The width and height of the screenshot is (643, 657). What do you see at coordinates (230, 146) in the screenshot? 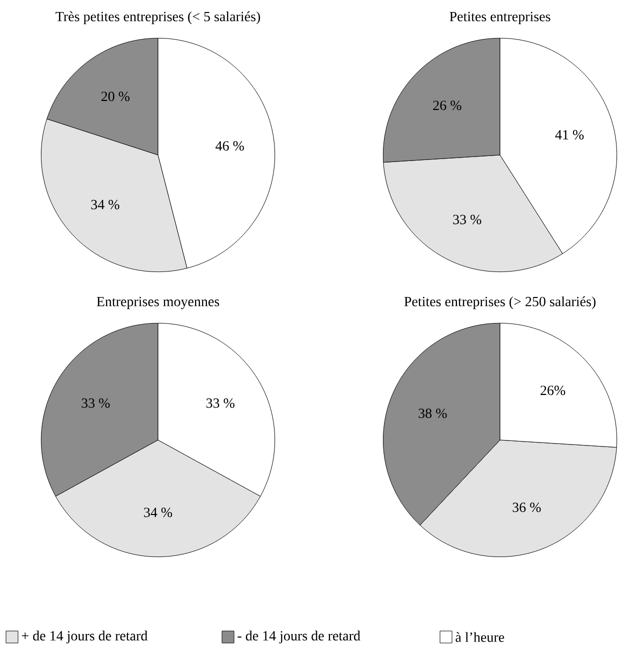
I see `data-label: 46 %` at bounding box center [230, 146].